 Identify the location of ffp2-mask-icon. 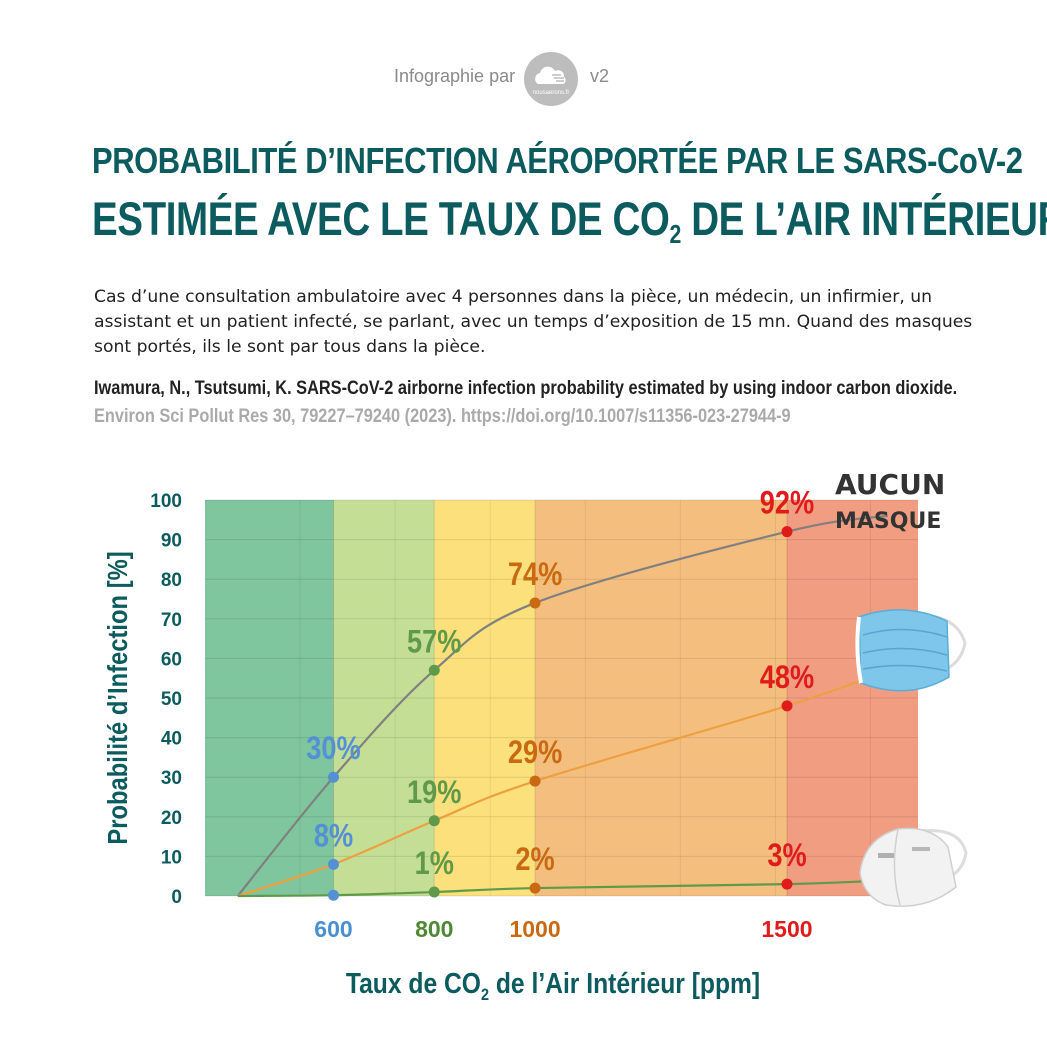
(913, 867).